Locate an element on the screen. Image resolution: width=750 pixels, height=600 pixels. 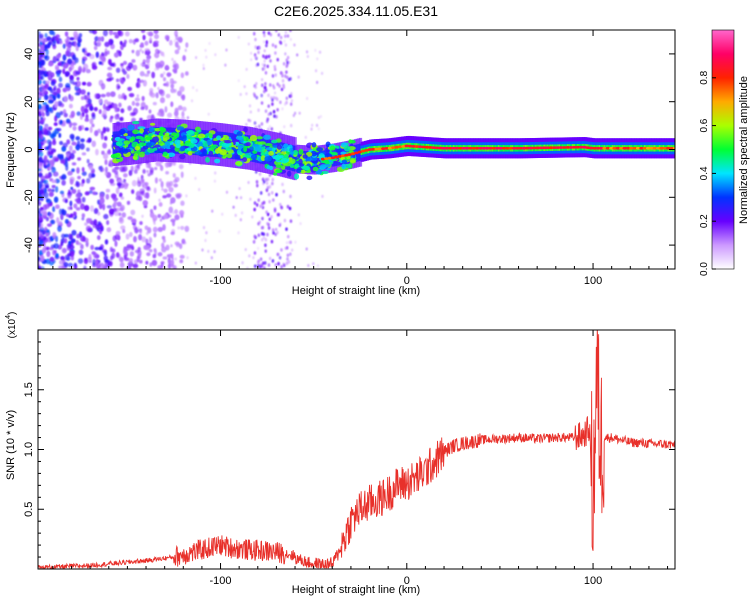
snr-y-tick-label: 1.5 is located at coordinates (29, 389).